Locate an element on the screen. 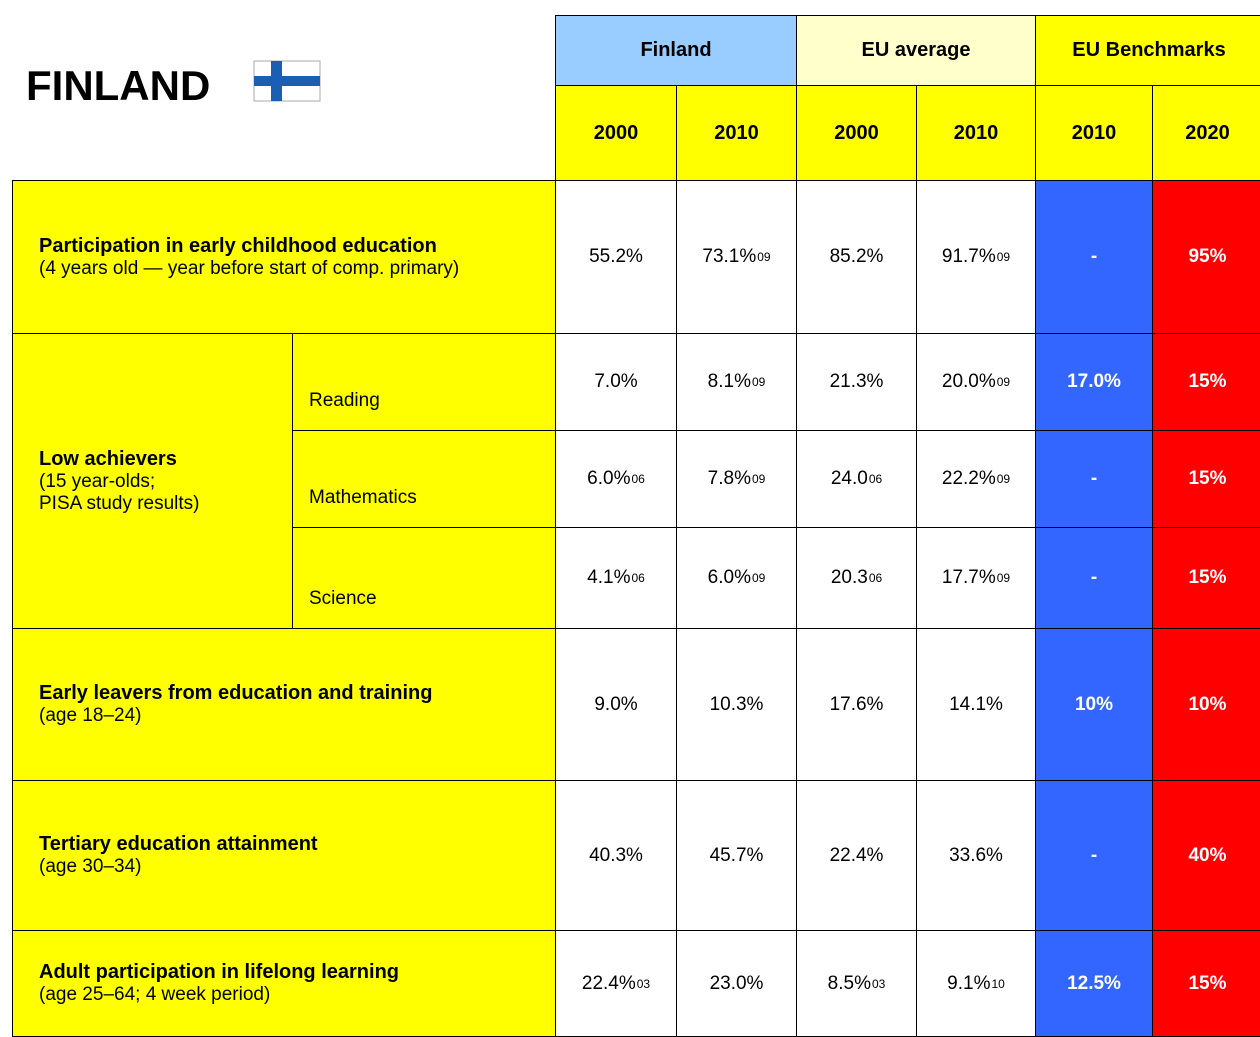 Image resolution: width=1260 pixels, height=1037 pixels. row-sublabel: (15 year-olds; is located at coordinates (97, 481).